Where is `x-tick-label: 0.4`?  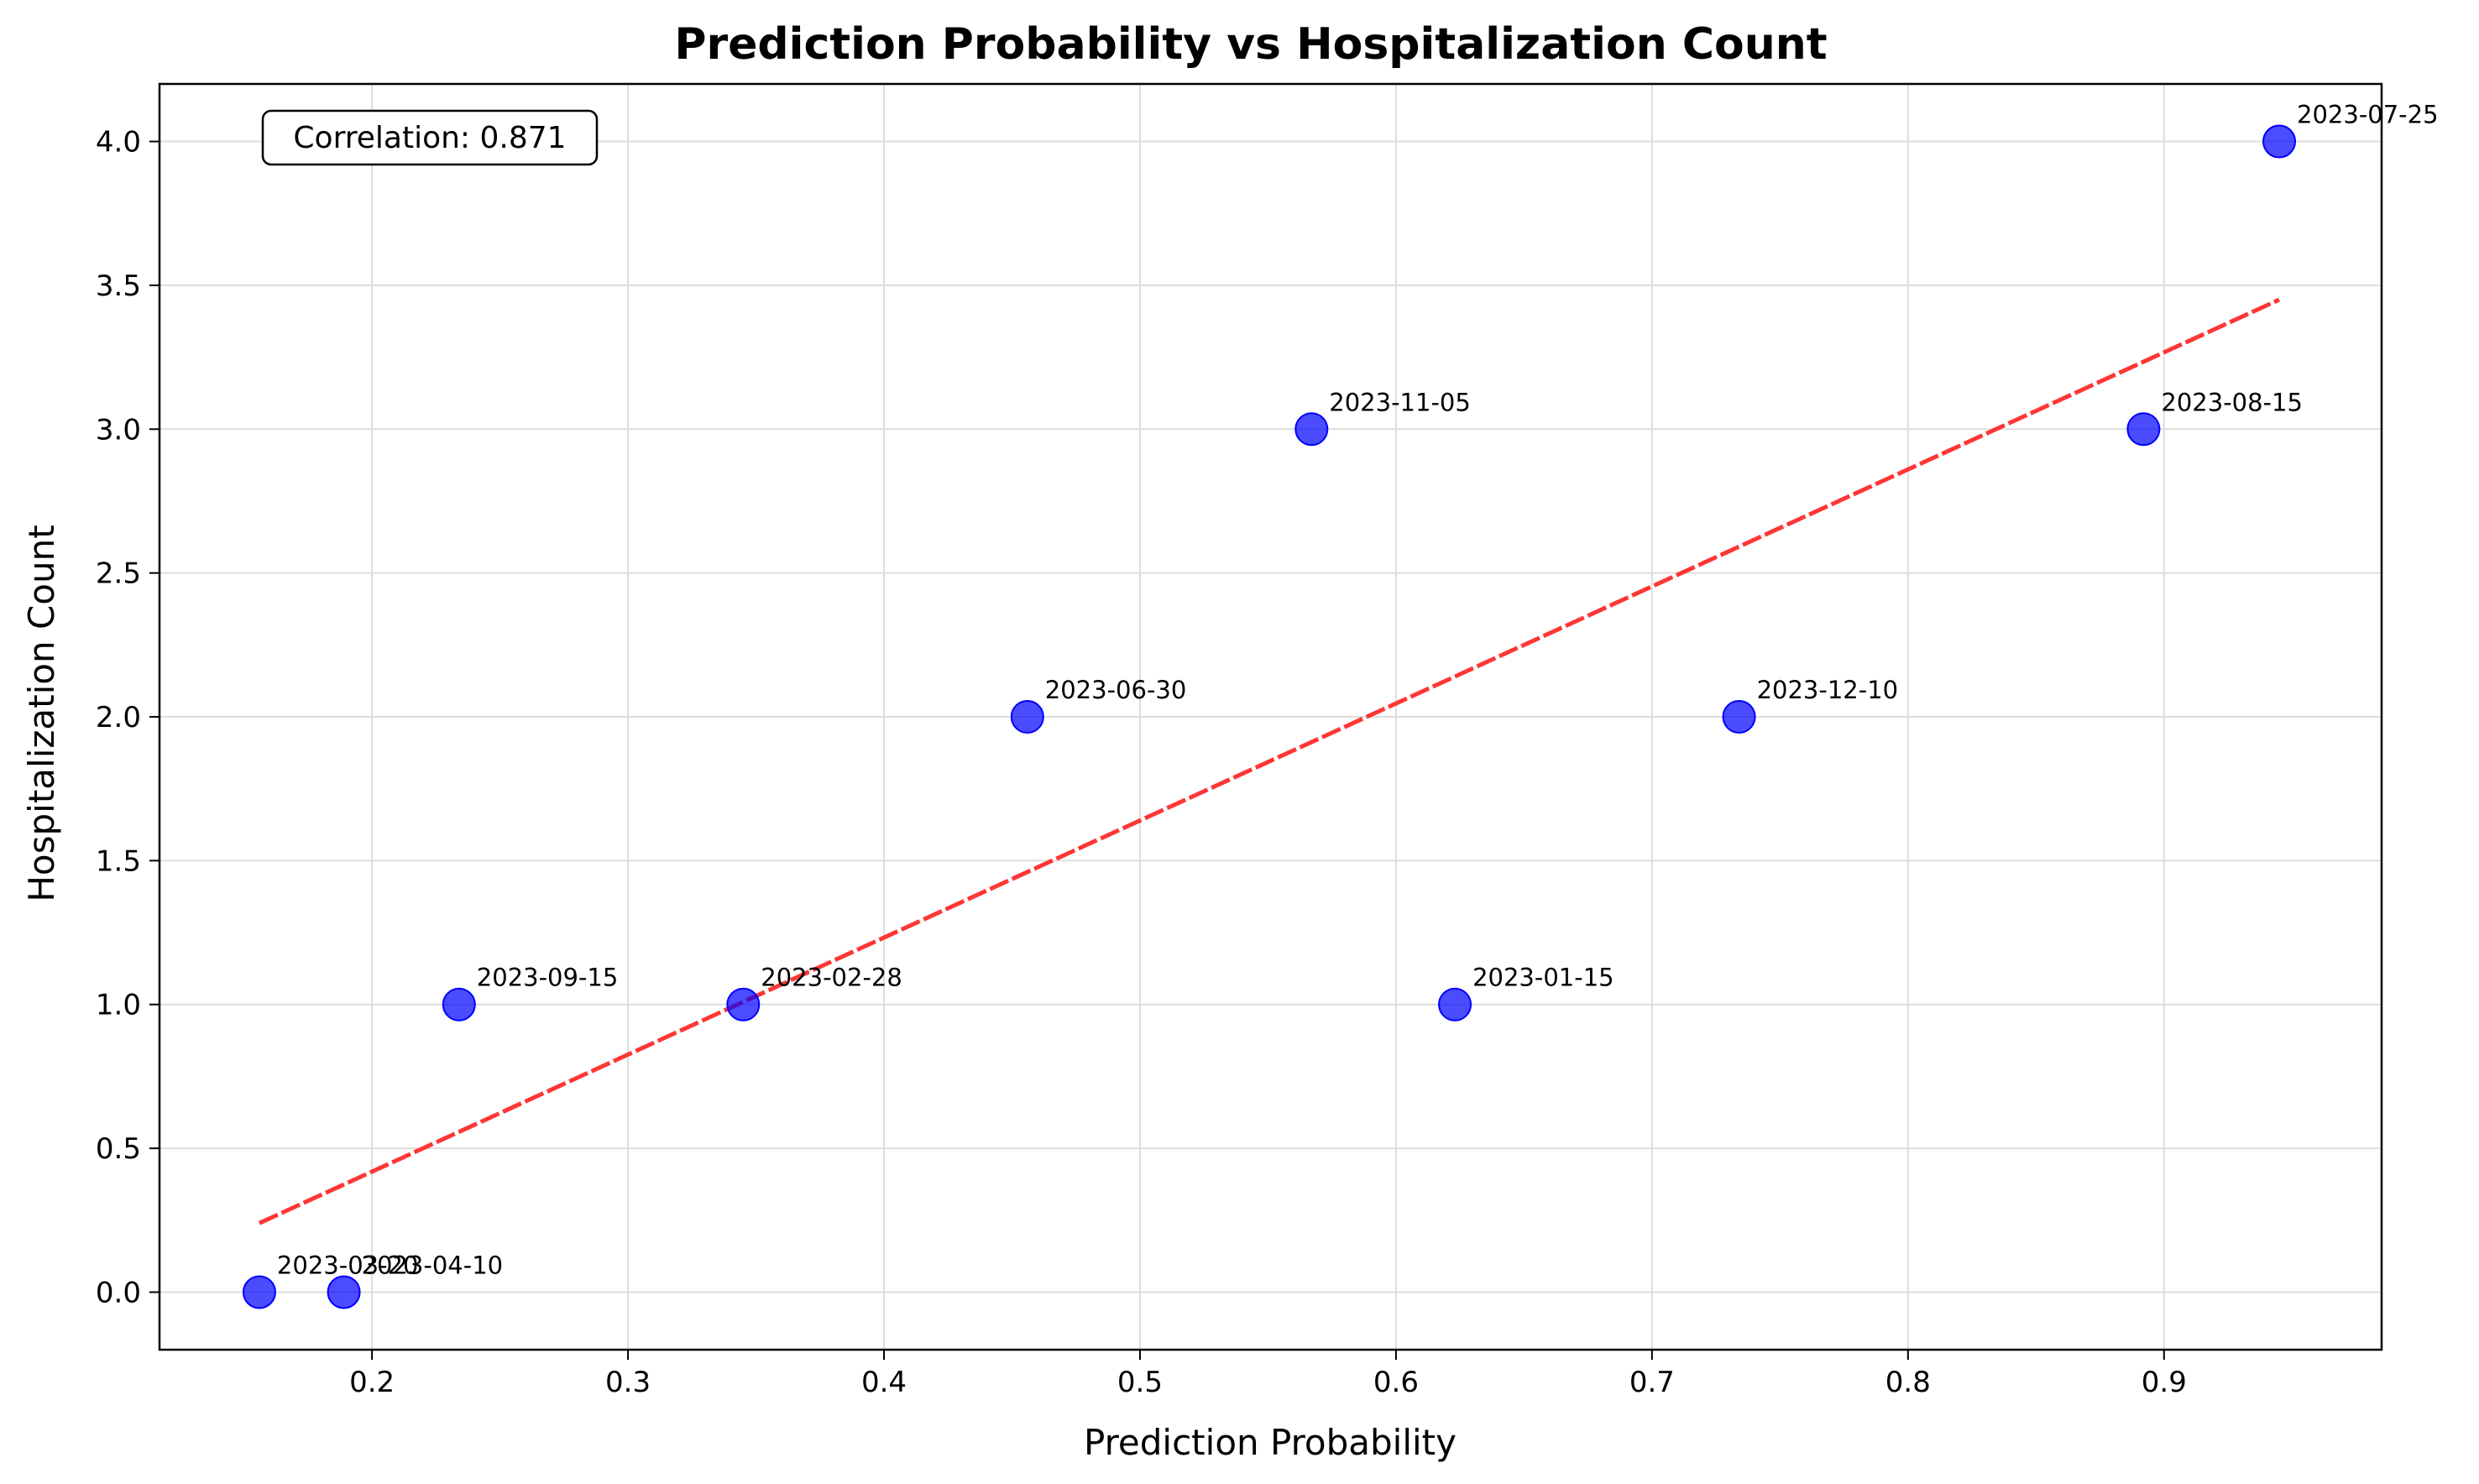
x-tick-label: 0.4 is located at coordinates (884, 1382).